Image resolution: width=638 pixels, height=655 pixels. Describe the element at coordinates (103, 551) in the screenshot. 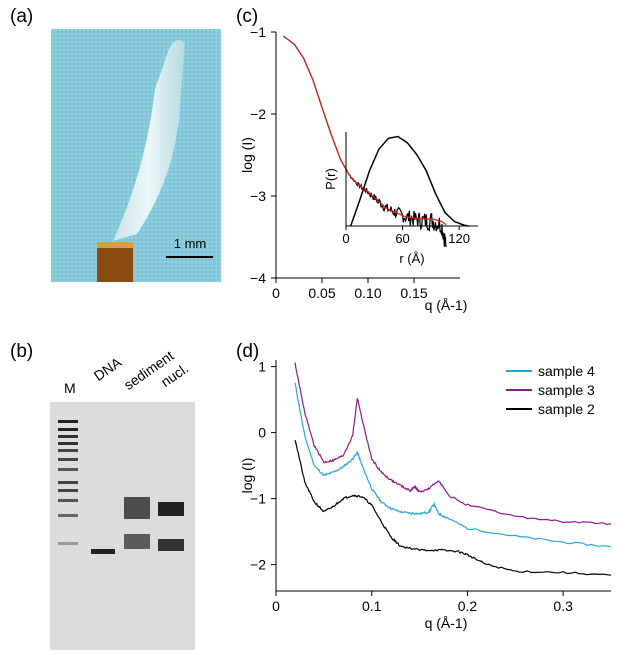

I see `dna-band` at that location.